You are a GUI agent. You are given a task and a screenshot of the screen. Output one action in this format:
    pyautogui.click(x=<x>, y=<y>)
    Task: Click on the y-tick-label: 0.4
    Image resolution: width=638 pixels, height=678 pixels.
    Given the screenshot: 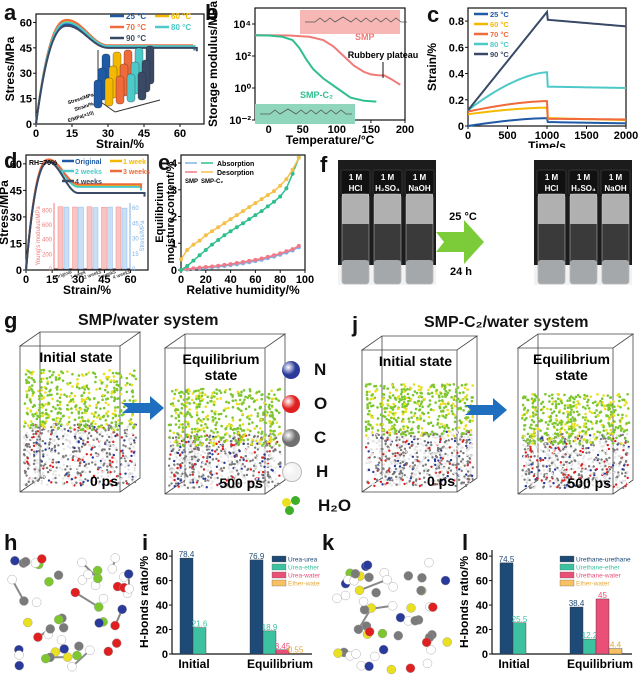 What is the action you would take?
    pyautogui.click(x=457, y=75)
    